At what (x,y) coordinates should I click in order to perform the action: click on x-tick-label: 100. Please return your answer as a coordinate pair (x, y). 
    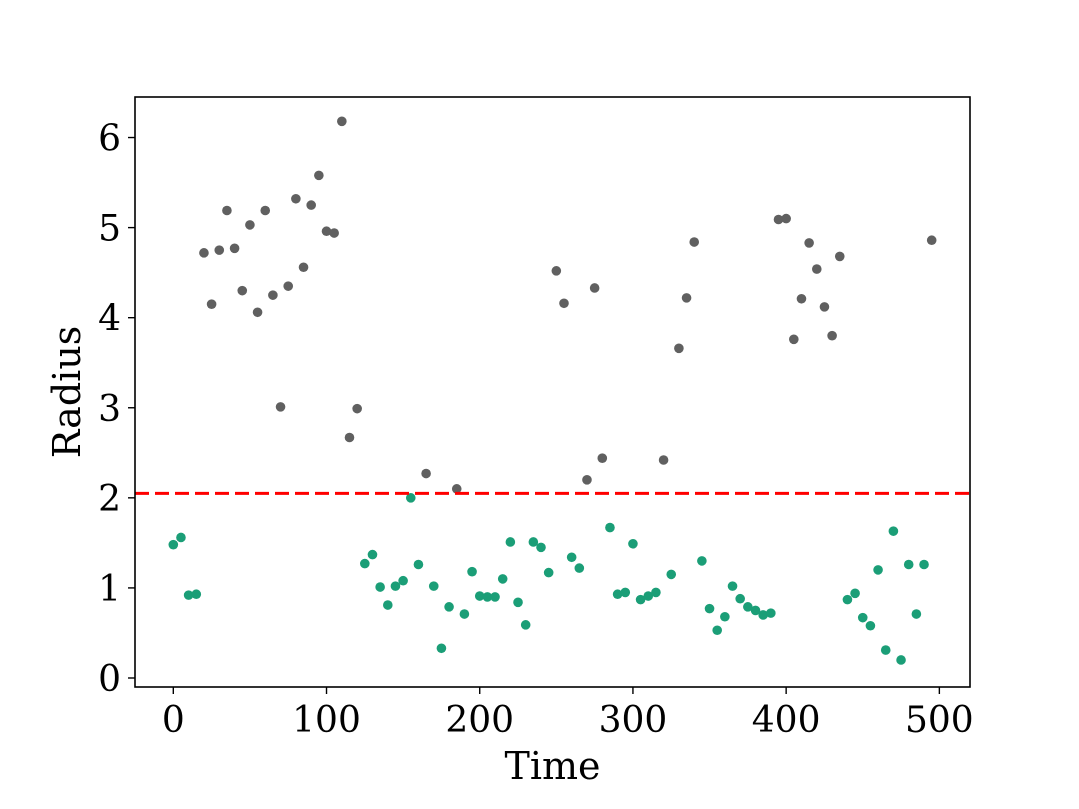
    Looking at the image, I should click on (326, 720).